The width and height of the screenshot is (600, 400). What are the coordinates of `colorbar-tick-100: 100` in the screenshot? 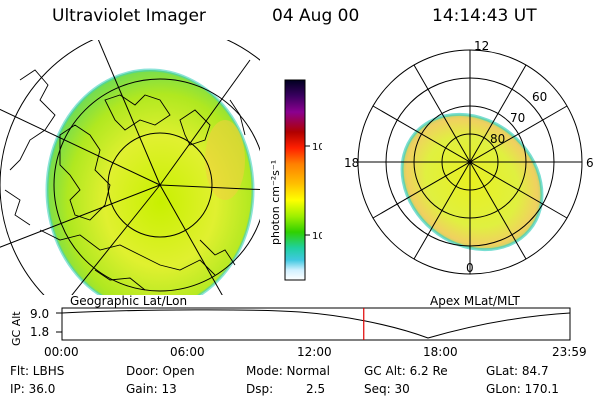 It's located at (317, 147).